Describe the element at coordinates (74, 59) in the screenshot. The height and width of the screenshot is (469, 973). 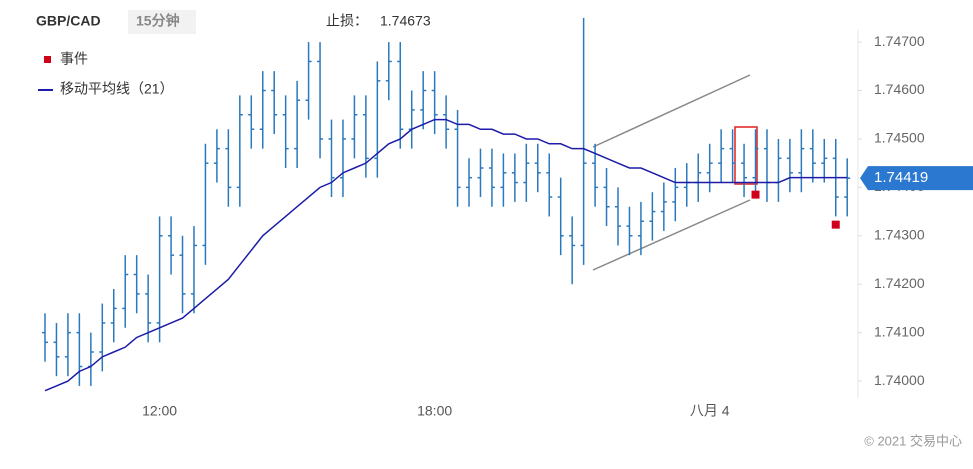
I see `legend-event: 事件` at that location.